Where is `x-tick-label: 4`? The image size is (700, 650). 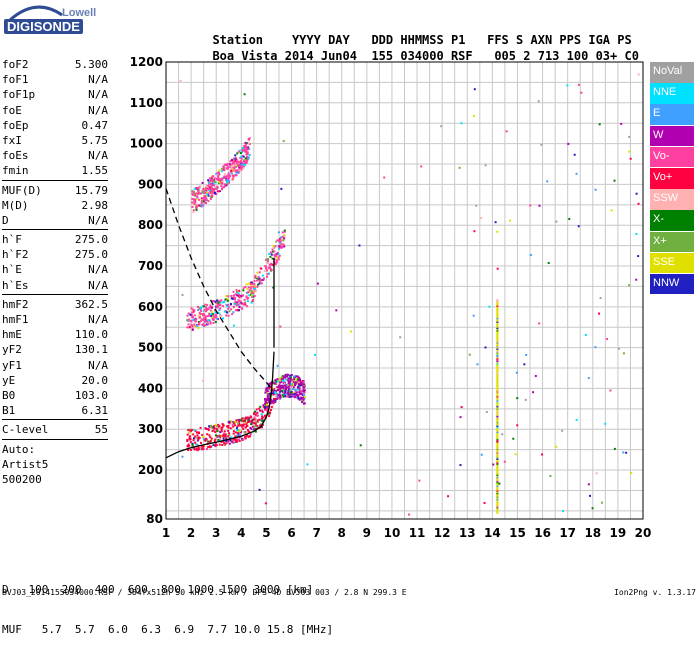 x-tick-label: 4 is located at coordinates (241, 533).